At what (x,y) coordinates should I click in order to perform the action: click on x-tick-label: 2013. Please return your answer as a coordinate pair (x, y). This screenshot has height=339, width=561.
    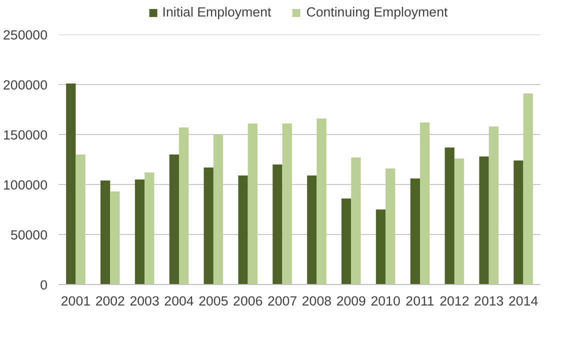
    Looking at the image, I should click on (489, 301).